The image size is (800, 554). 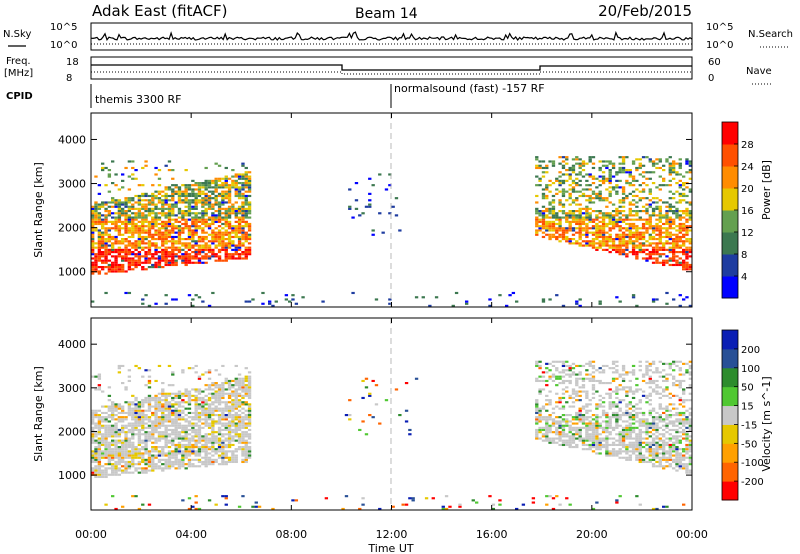 I want to click on time-tick-label: 08:00, so click(x=291, y=534).